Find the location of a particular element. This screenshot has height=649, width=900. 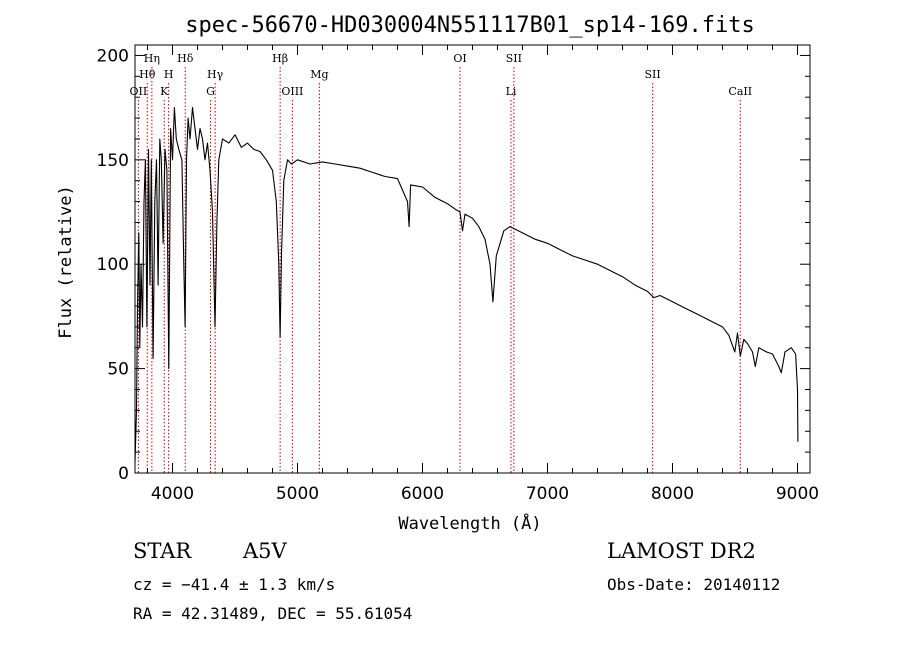

spectral-line-label: Hη is located at coordinates (152, 58).